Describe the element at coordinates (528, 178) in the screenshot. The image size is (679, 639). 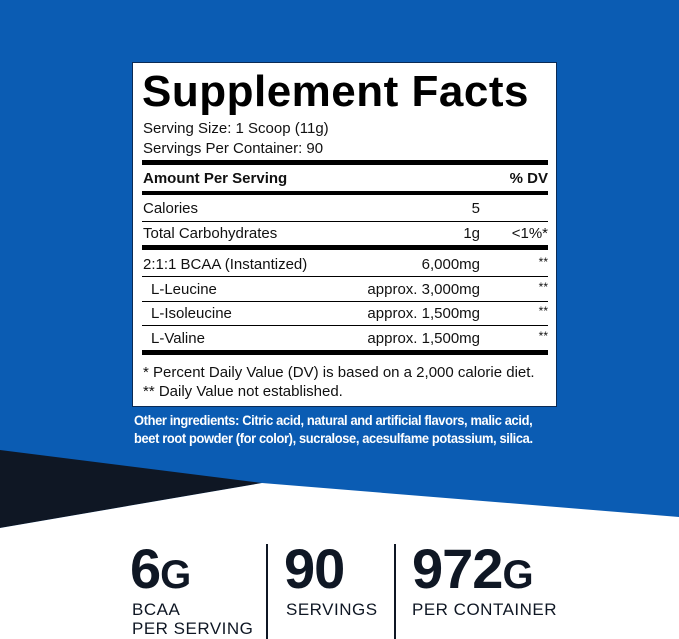
I see `header-dv: % DV` at that location.